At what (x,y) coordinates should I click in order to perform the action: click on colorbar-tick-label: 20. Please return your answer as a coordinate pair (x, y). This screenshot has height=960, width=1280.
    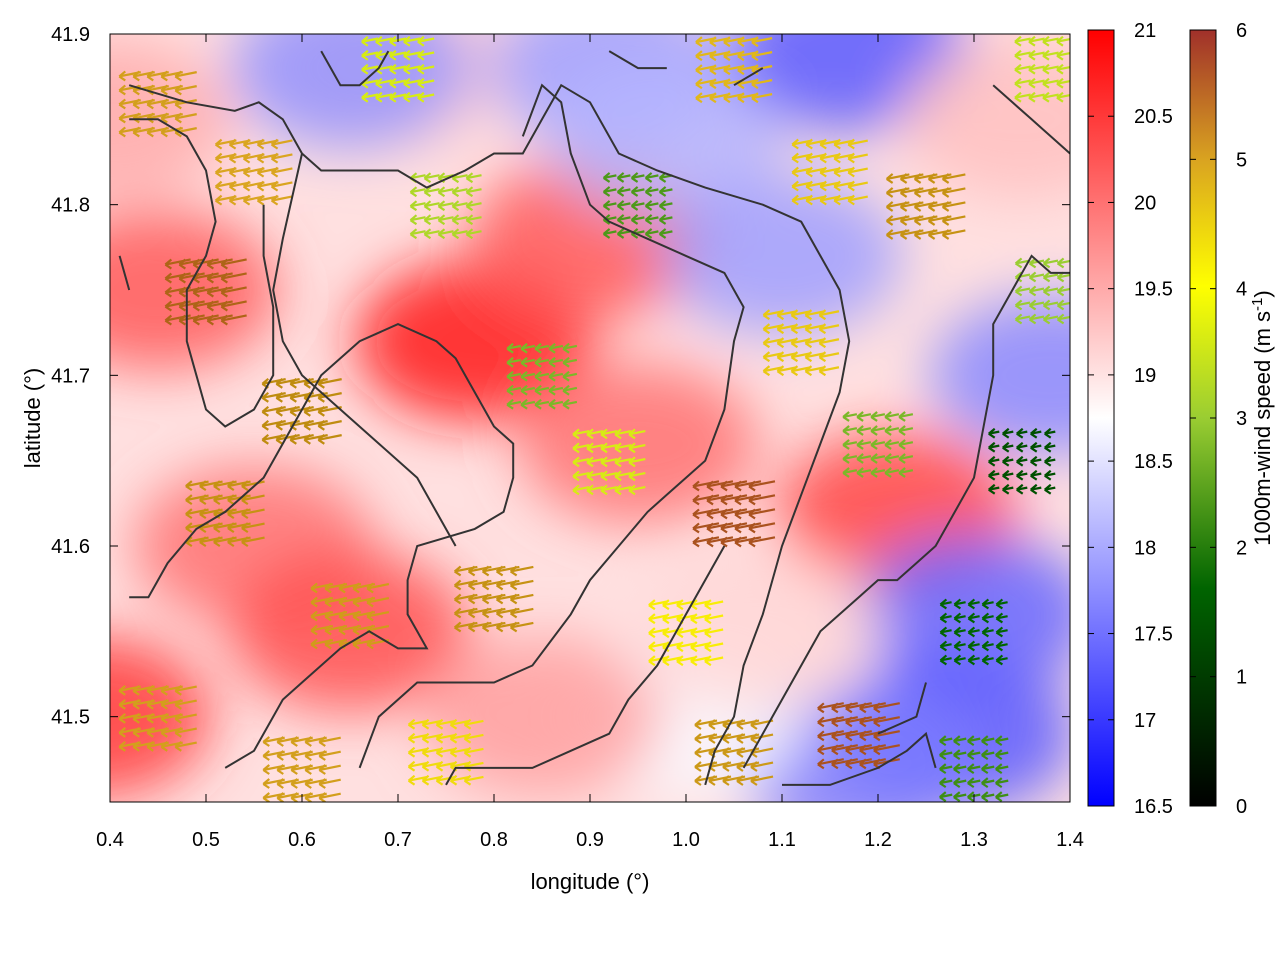
    Looking at the image, I should click on (1145, 203).